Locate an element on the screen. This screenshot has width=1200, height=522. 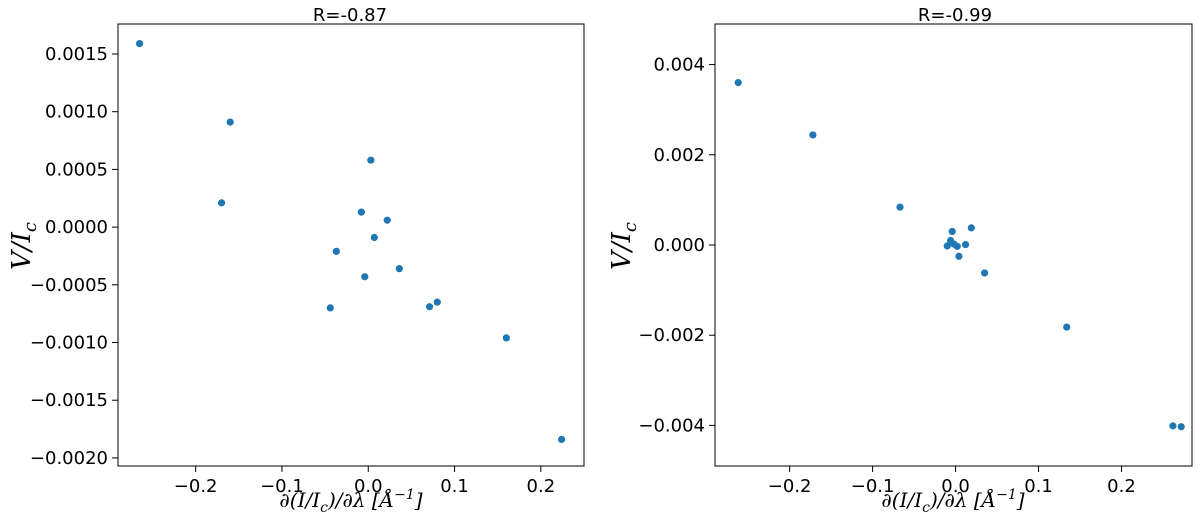
right-x-tick-label: −0.1 is located at coordinates (873, 486).